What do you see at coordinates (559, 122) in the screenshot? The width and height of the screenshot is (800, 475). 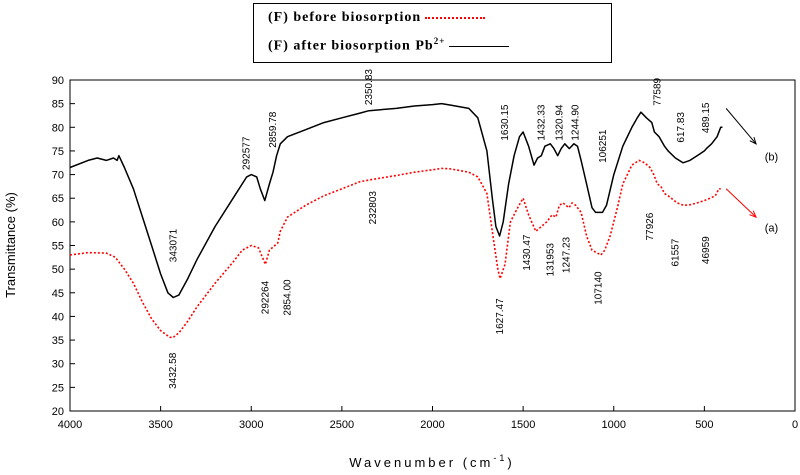 I see `peak-annotation: 1320.94` at bounding box center [559, 122].